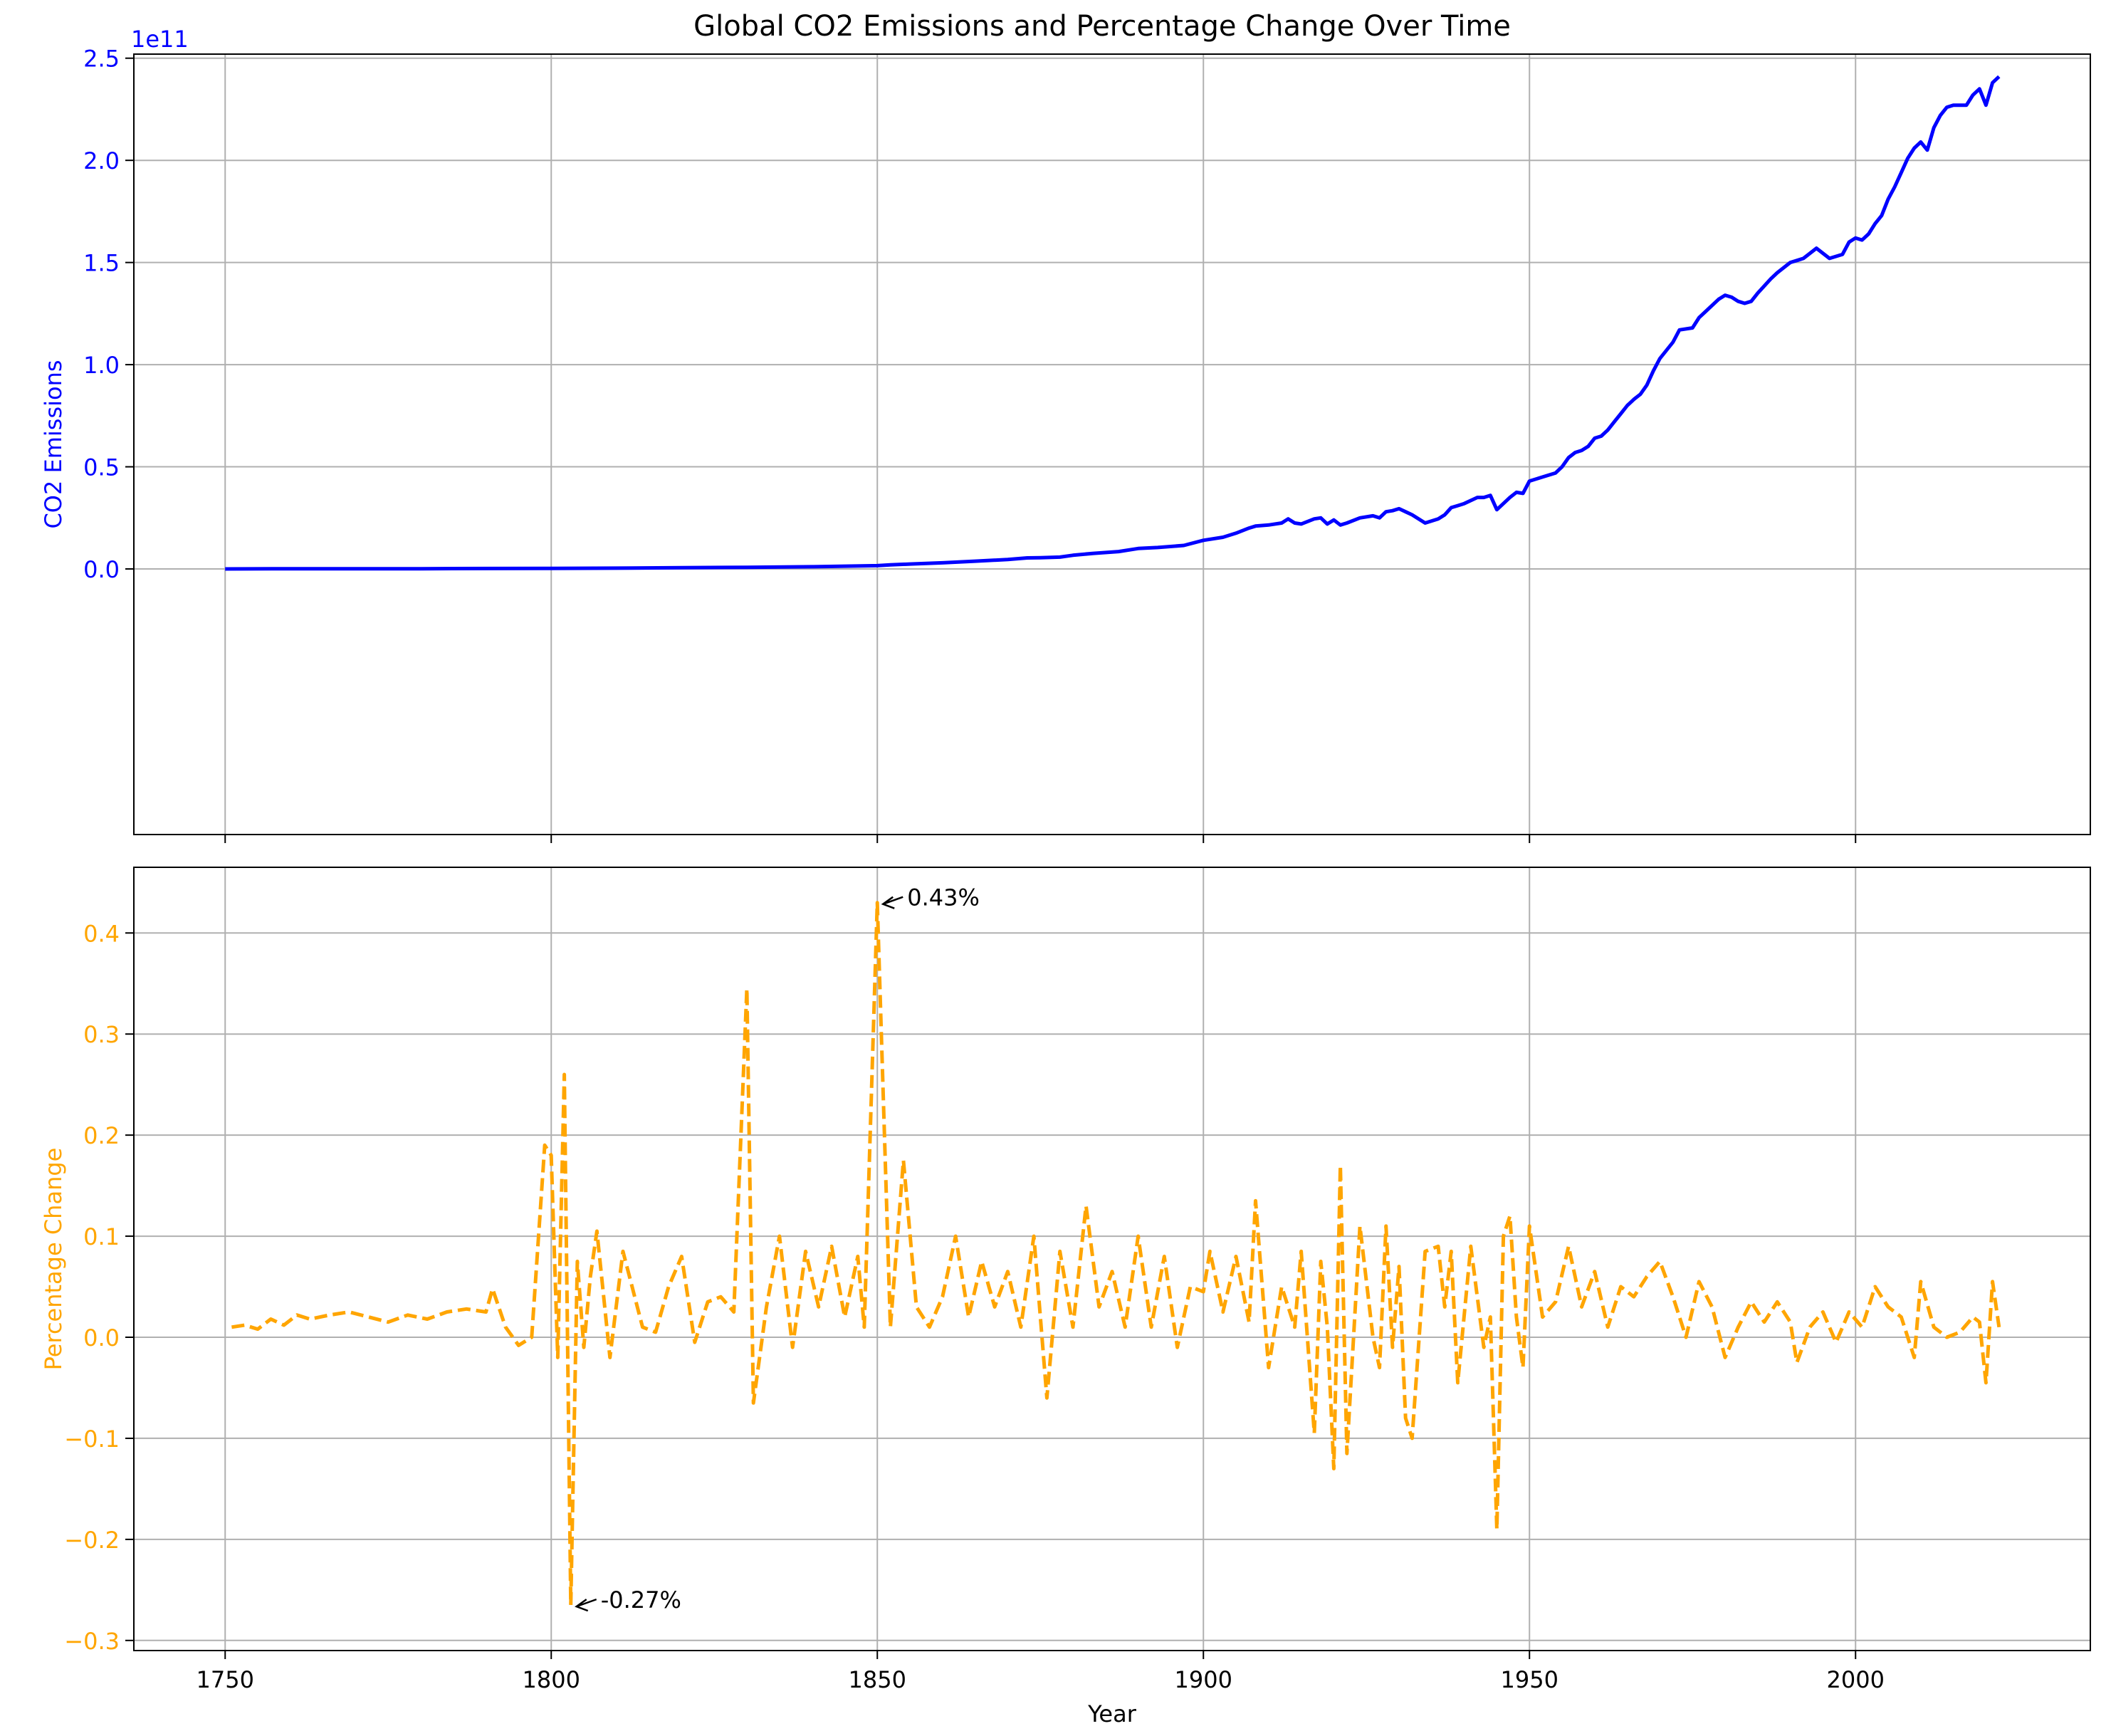 This screenshot has width=2106, height=1736. What do you see at coordinates (53, 1259) in the screenshot?
I see `y-axis-label: Percentage Change` at bounding box center [53, 1259].